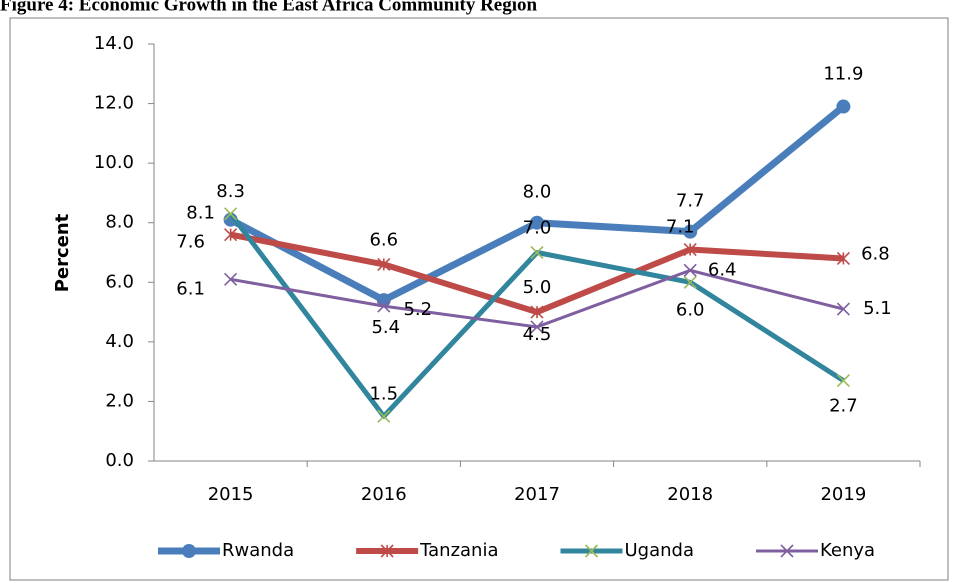  What do you see at coordinates (385, 327) in the screenshot?
I see `data-label: 5.4` at bounding box center [385, 327].